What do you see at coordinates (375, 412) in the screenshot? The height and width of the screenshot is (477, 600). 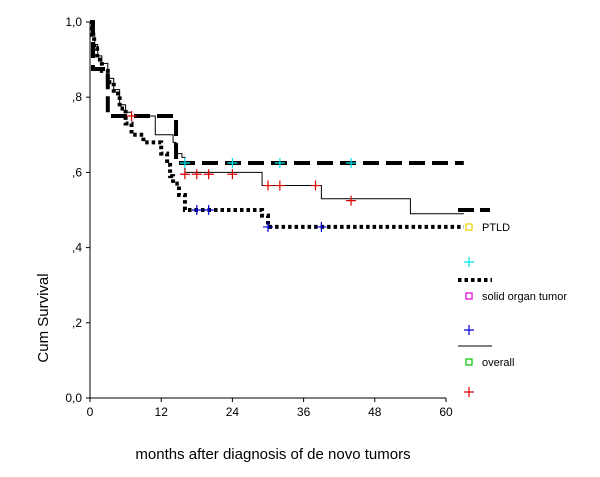 I see `x-tick-label: 48` at bounding box center [375, 412].